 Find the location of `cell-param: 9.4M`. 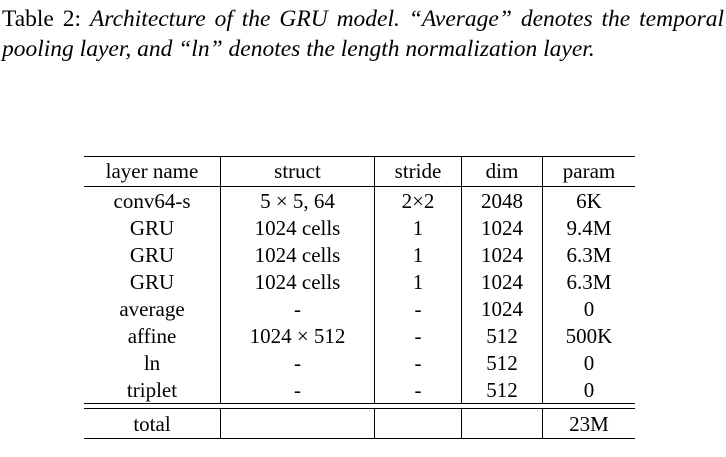

cell-param: 9.4M is located at coordinates (589, 228).